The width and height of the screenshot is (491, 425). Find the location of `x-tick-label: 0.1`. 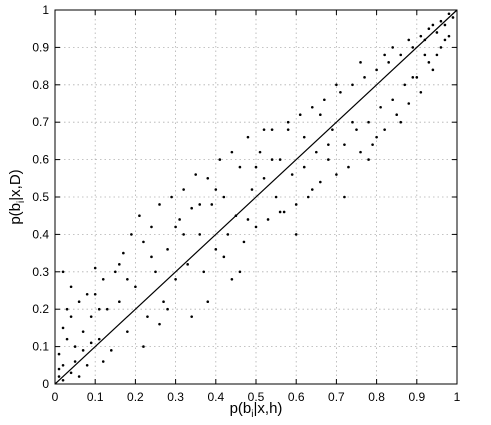

x-tick-label: 0.1 is located at coordinates (95, 397).